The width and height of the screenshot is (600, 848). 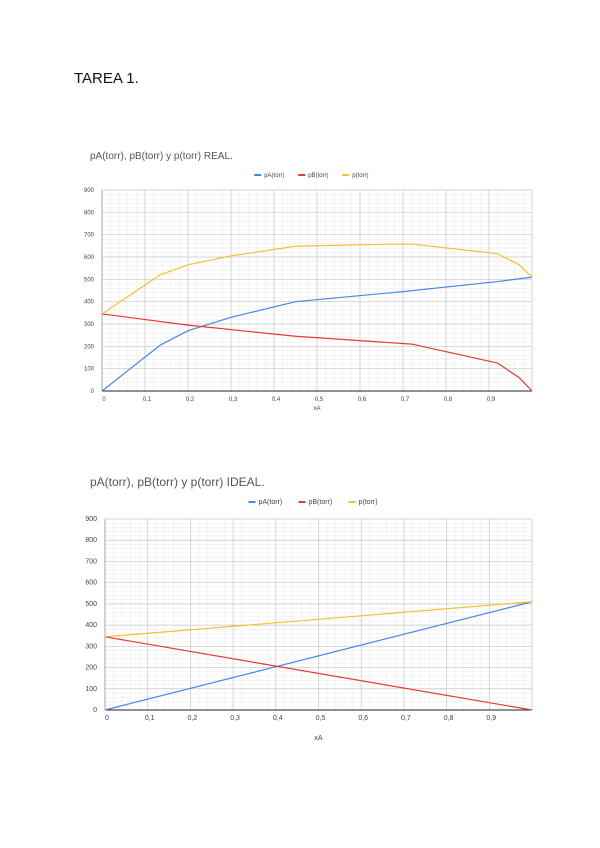 I want to click on ideal-x-tick-label: 0,3, so click(x=235, y=718).